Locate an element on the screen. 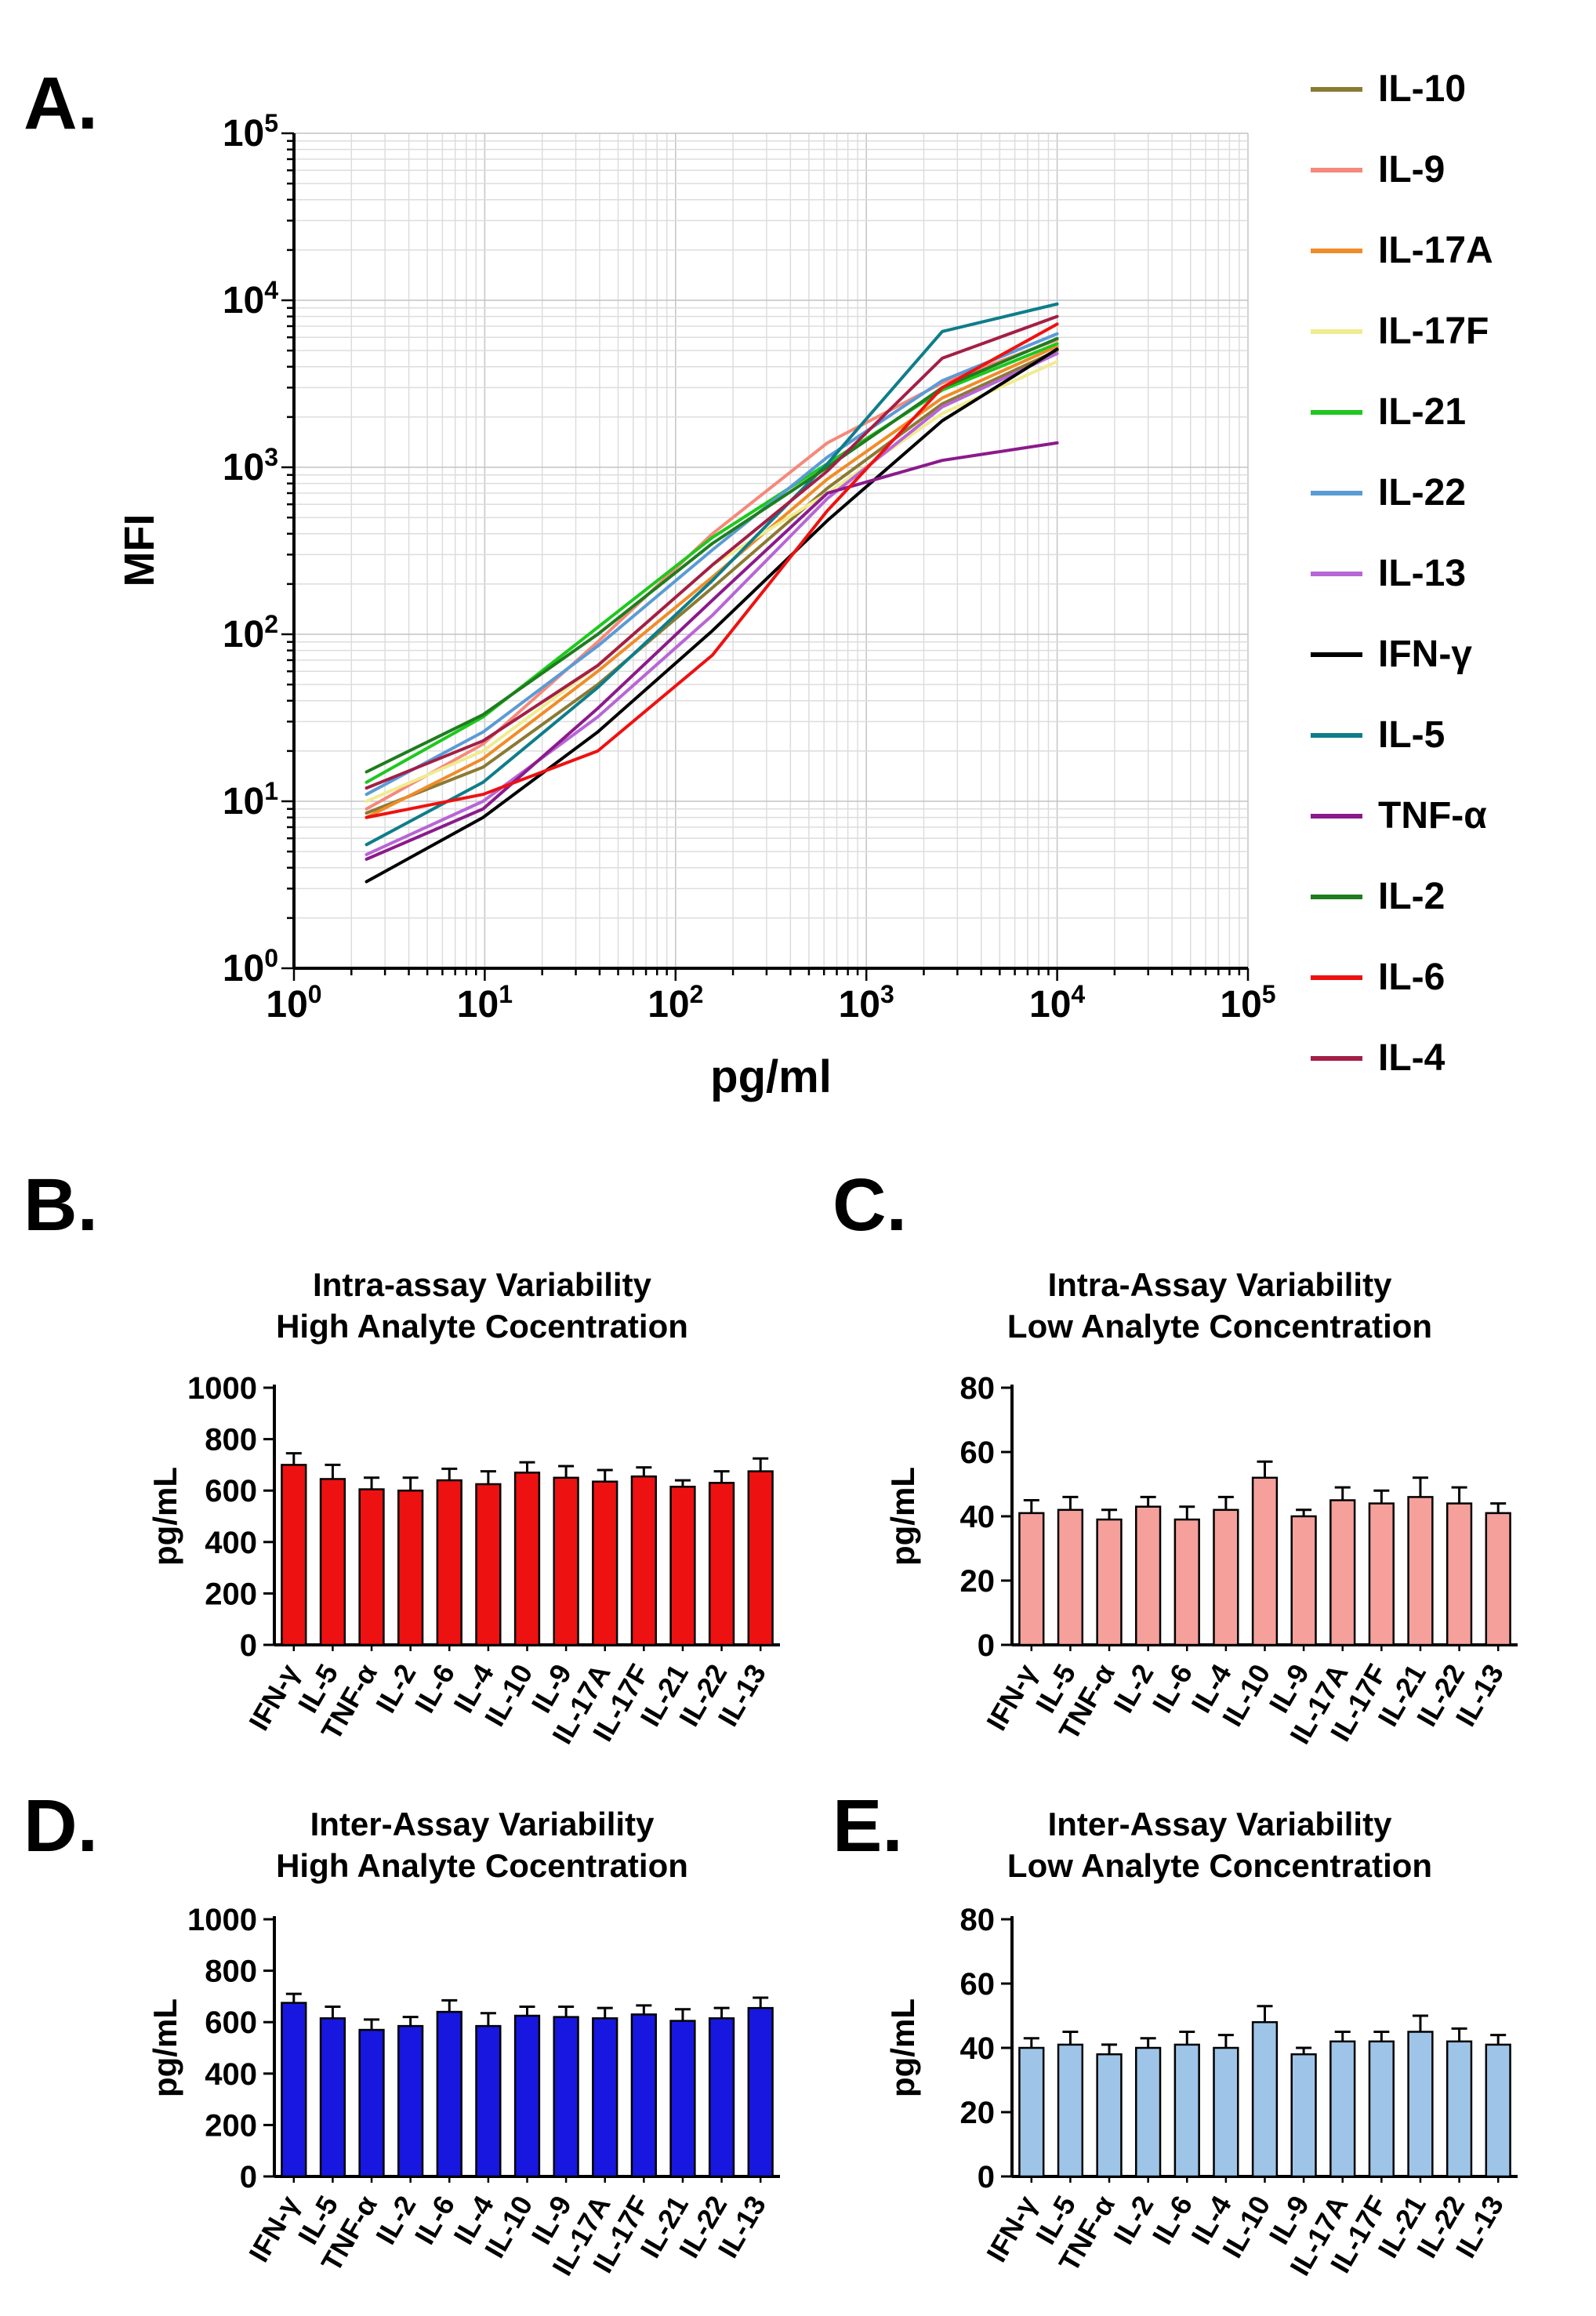 This screenshot has height=2316, width=1596. svg-text: 10⁰ is located at coordinates (293, 1003).